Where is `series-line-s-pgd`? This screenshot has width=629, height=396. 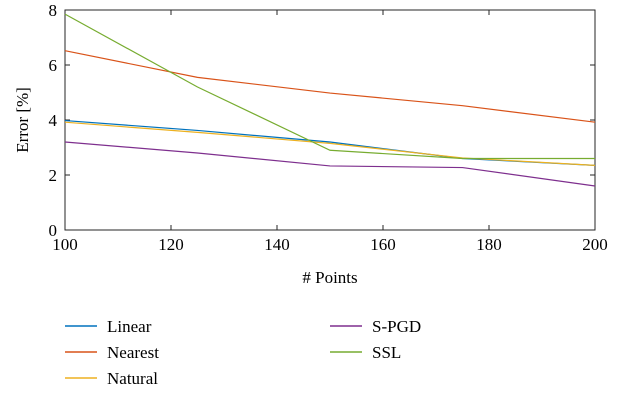 series-line-s-pgd is located at coordinates (330, 164).